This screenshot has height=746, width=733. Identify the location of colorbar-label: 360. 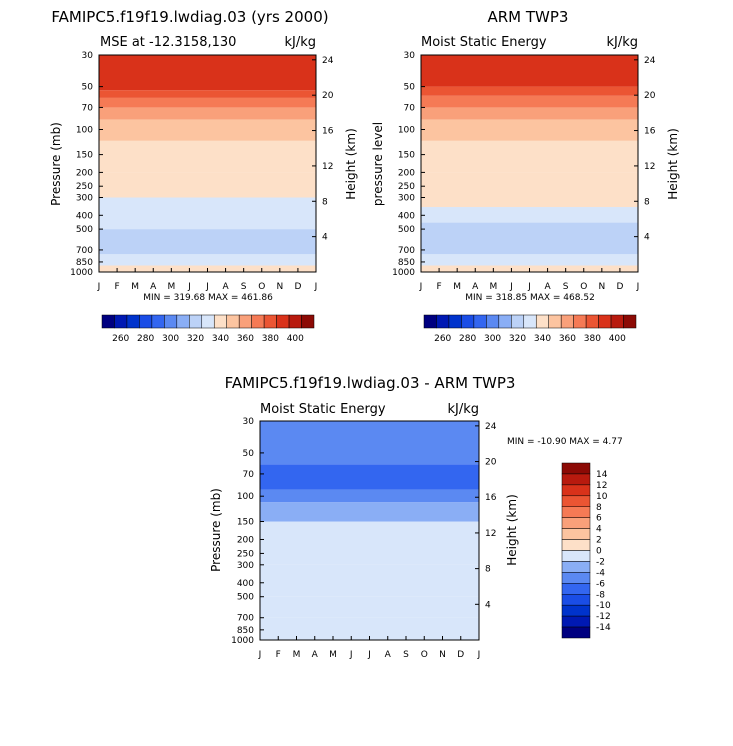
(245, 339).